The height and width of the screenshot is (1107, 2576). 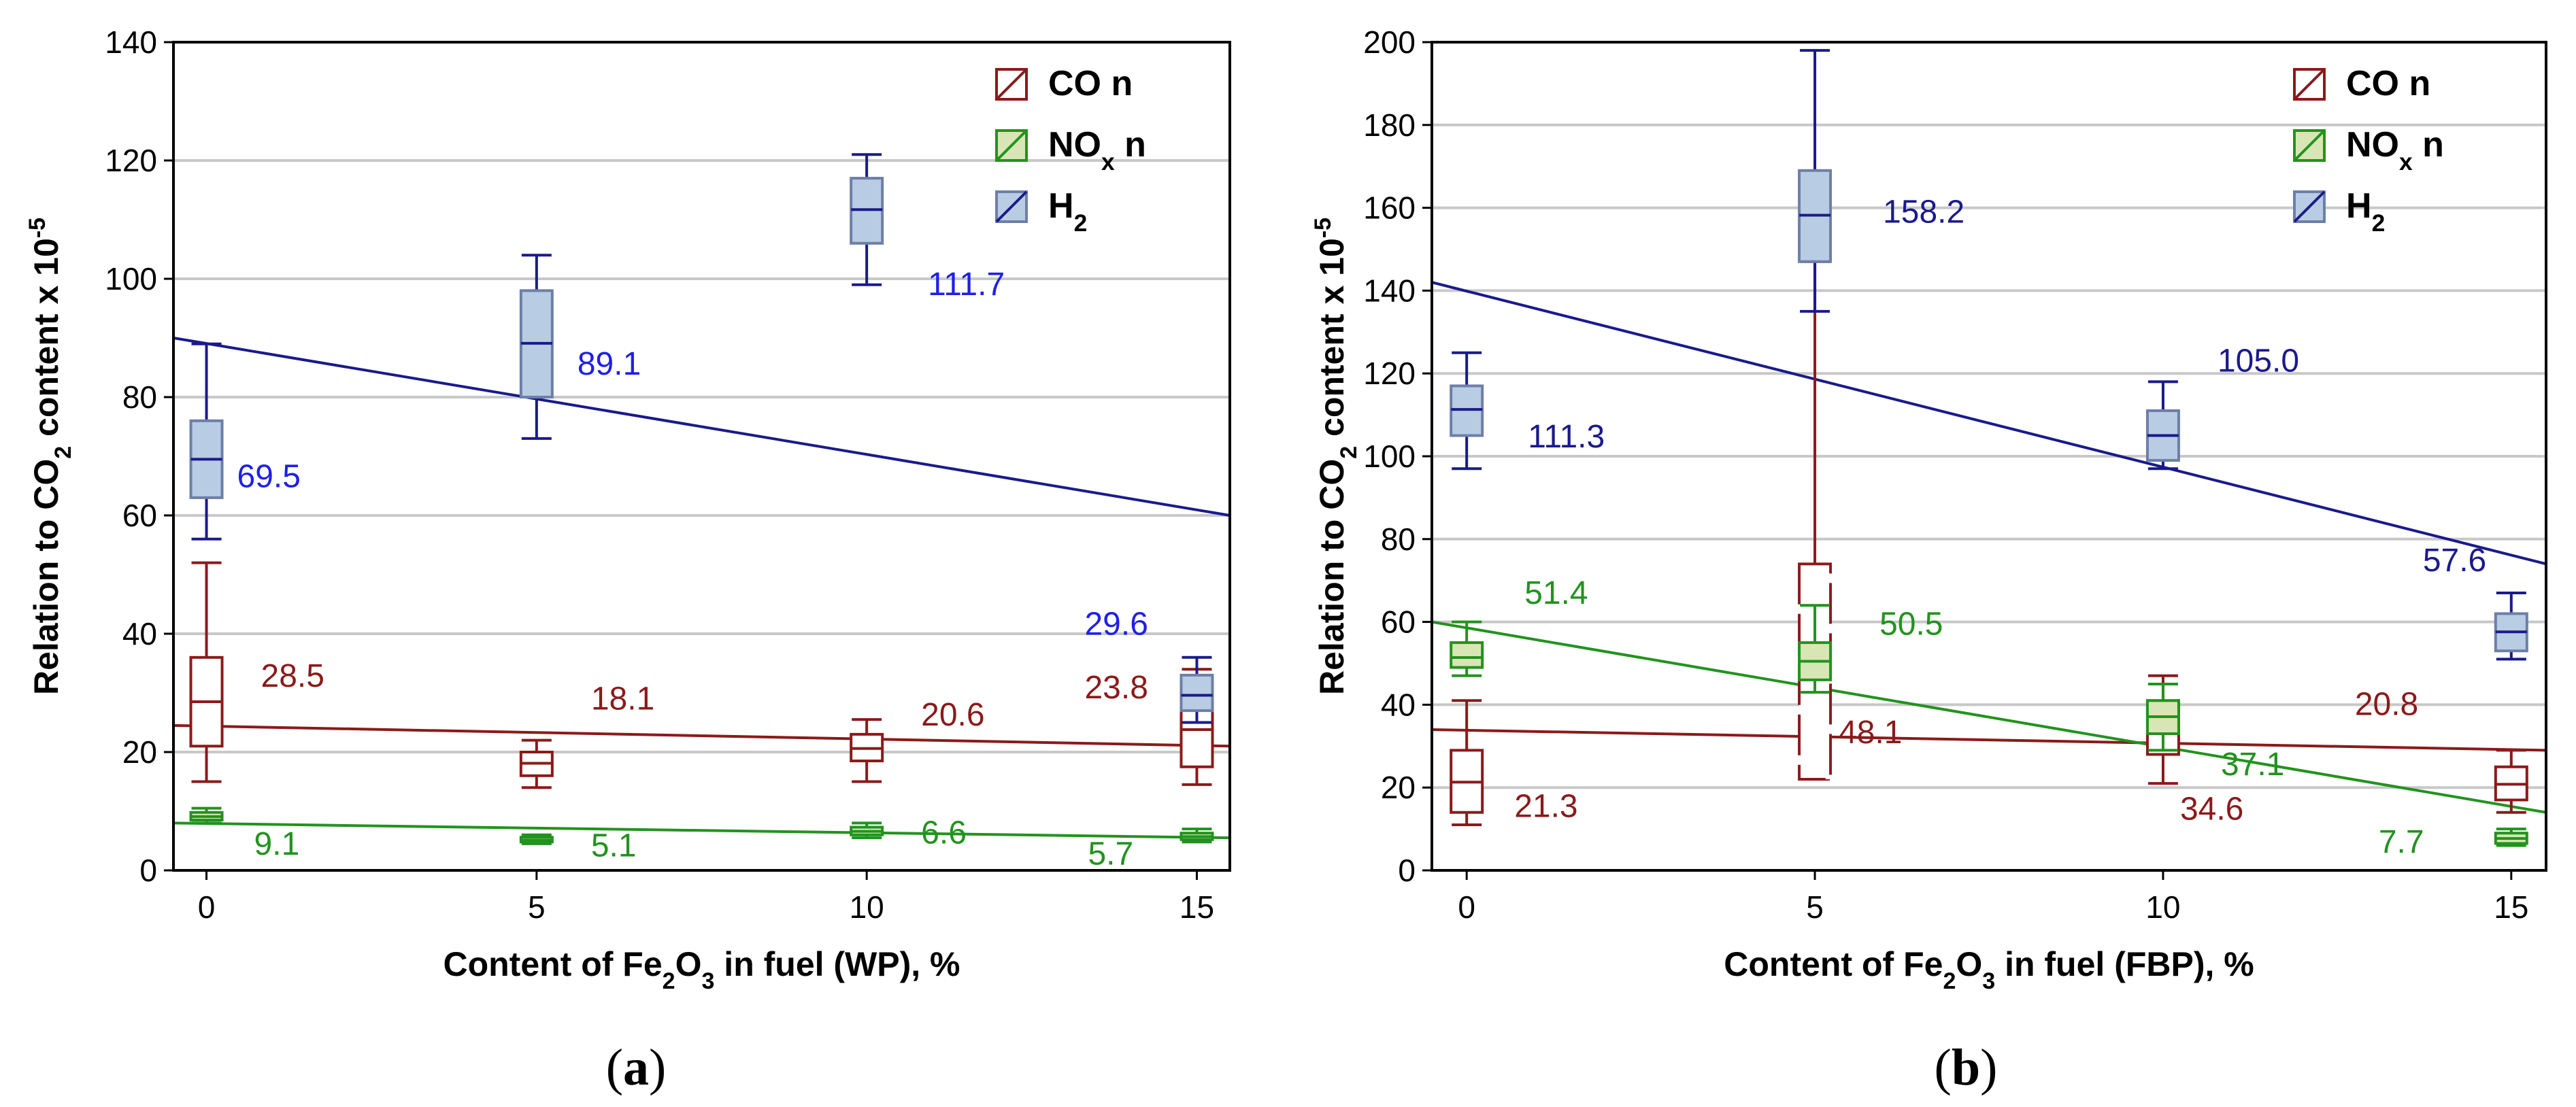 What do you see at coordinates (622, 699) in the screenshot?
I see `data-label-co: 18.1` at bounding box center [622, 699].